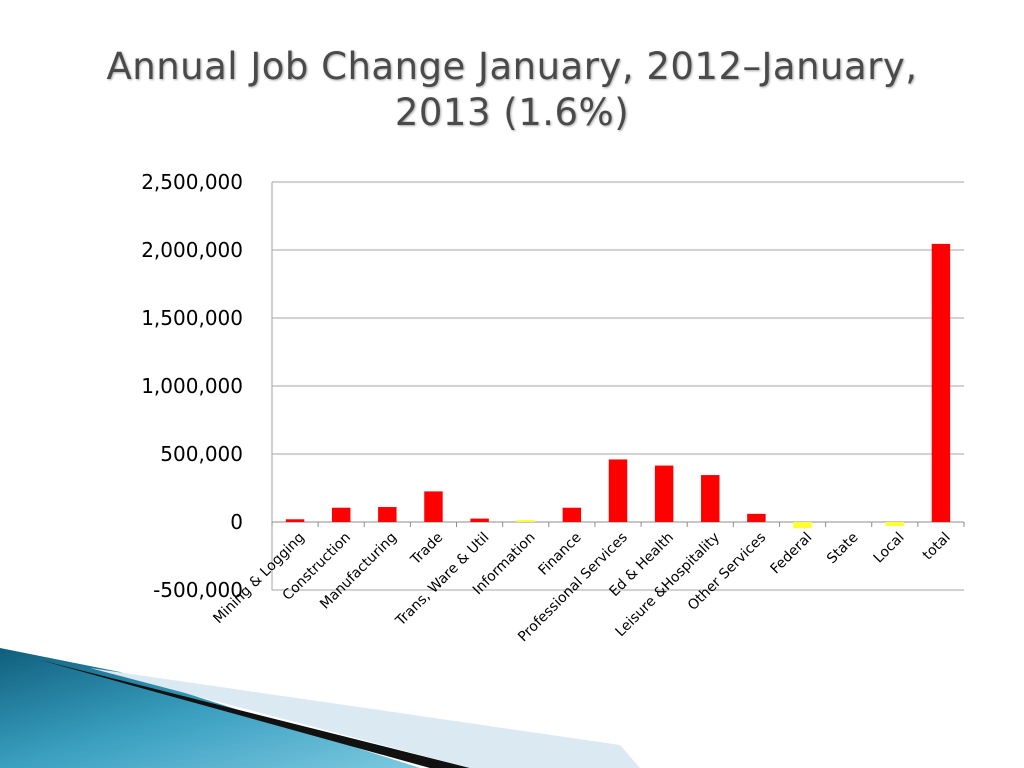  I want to click on x-tick-label: Federal, so click(792, 554).